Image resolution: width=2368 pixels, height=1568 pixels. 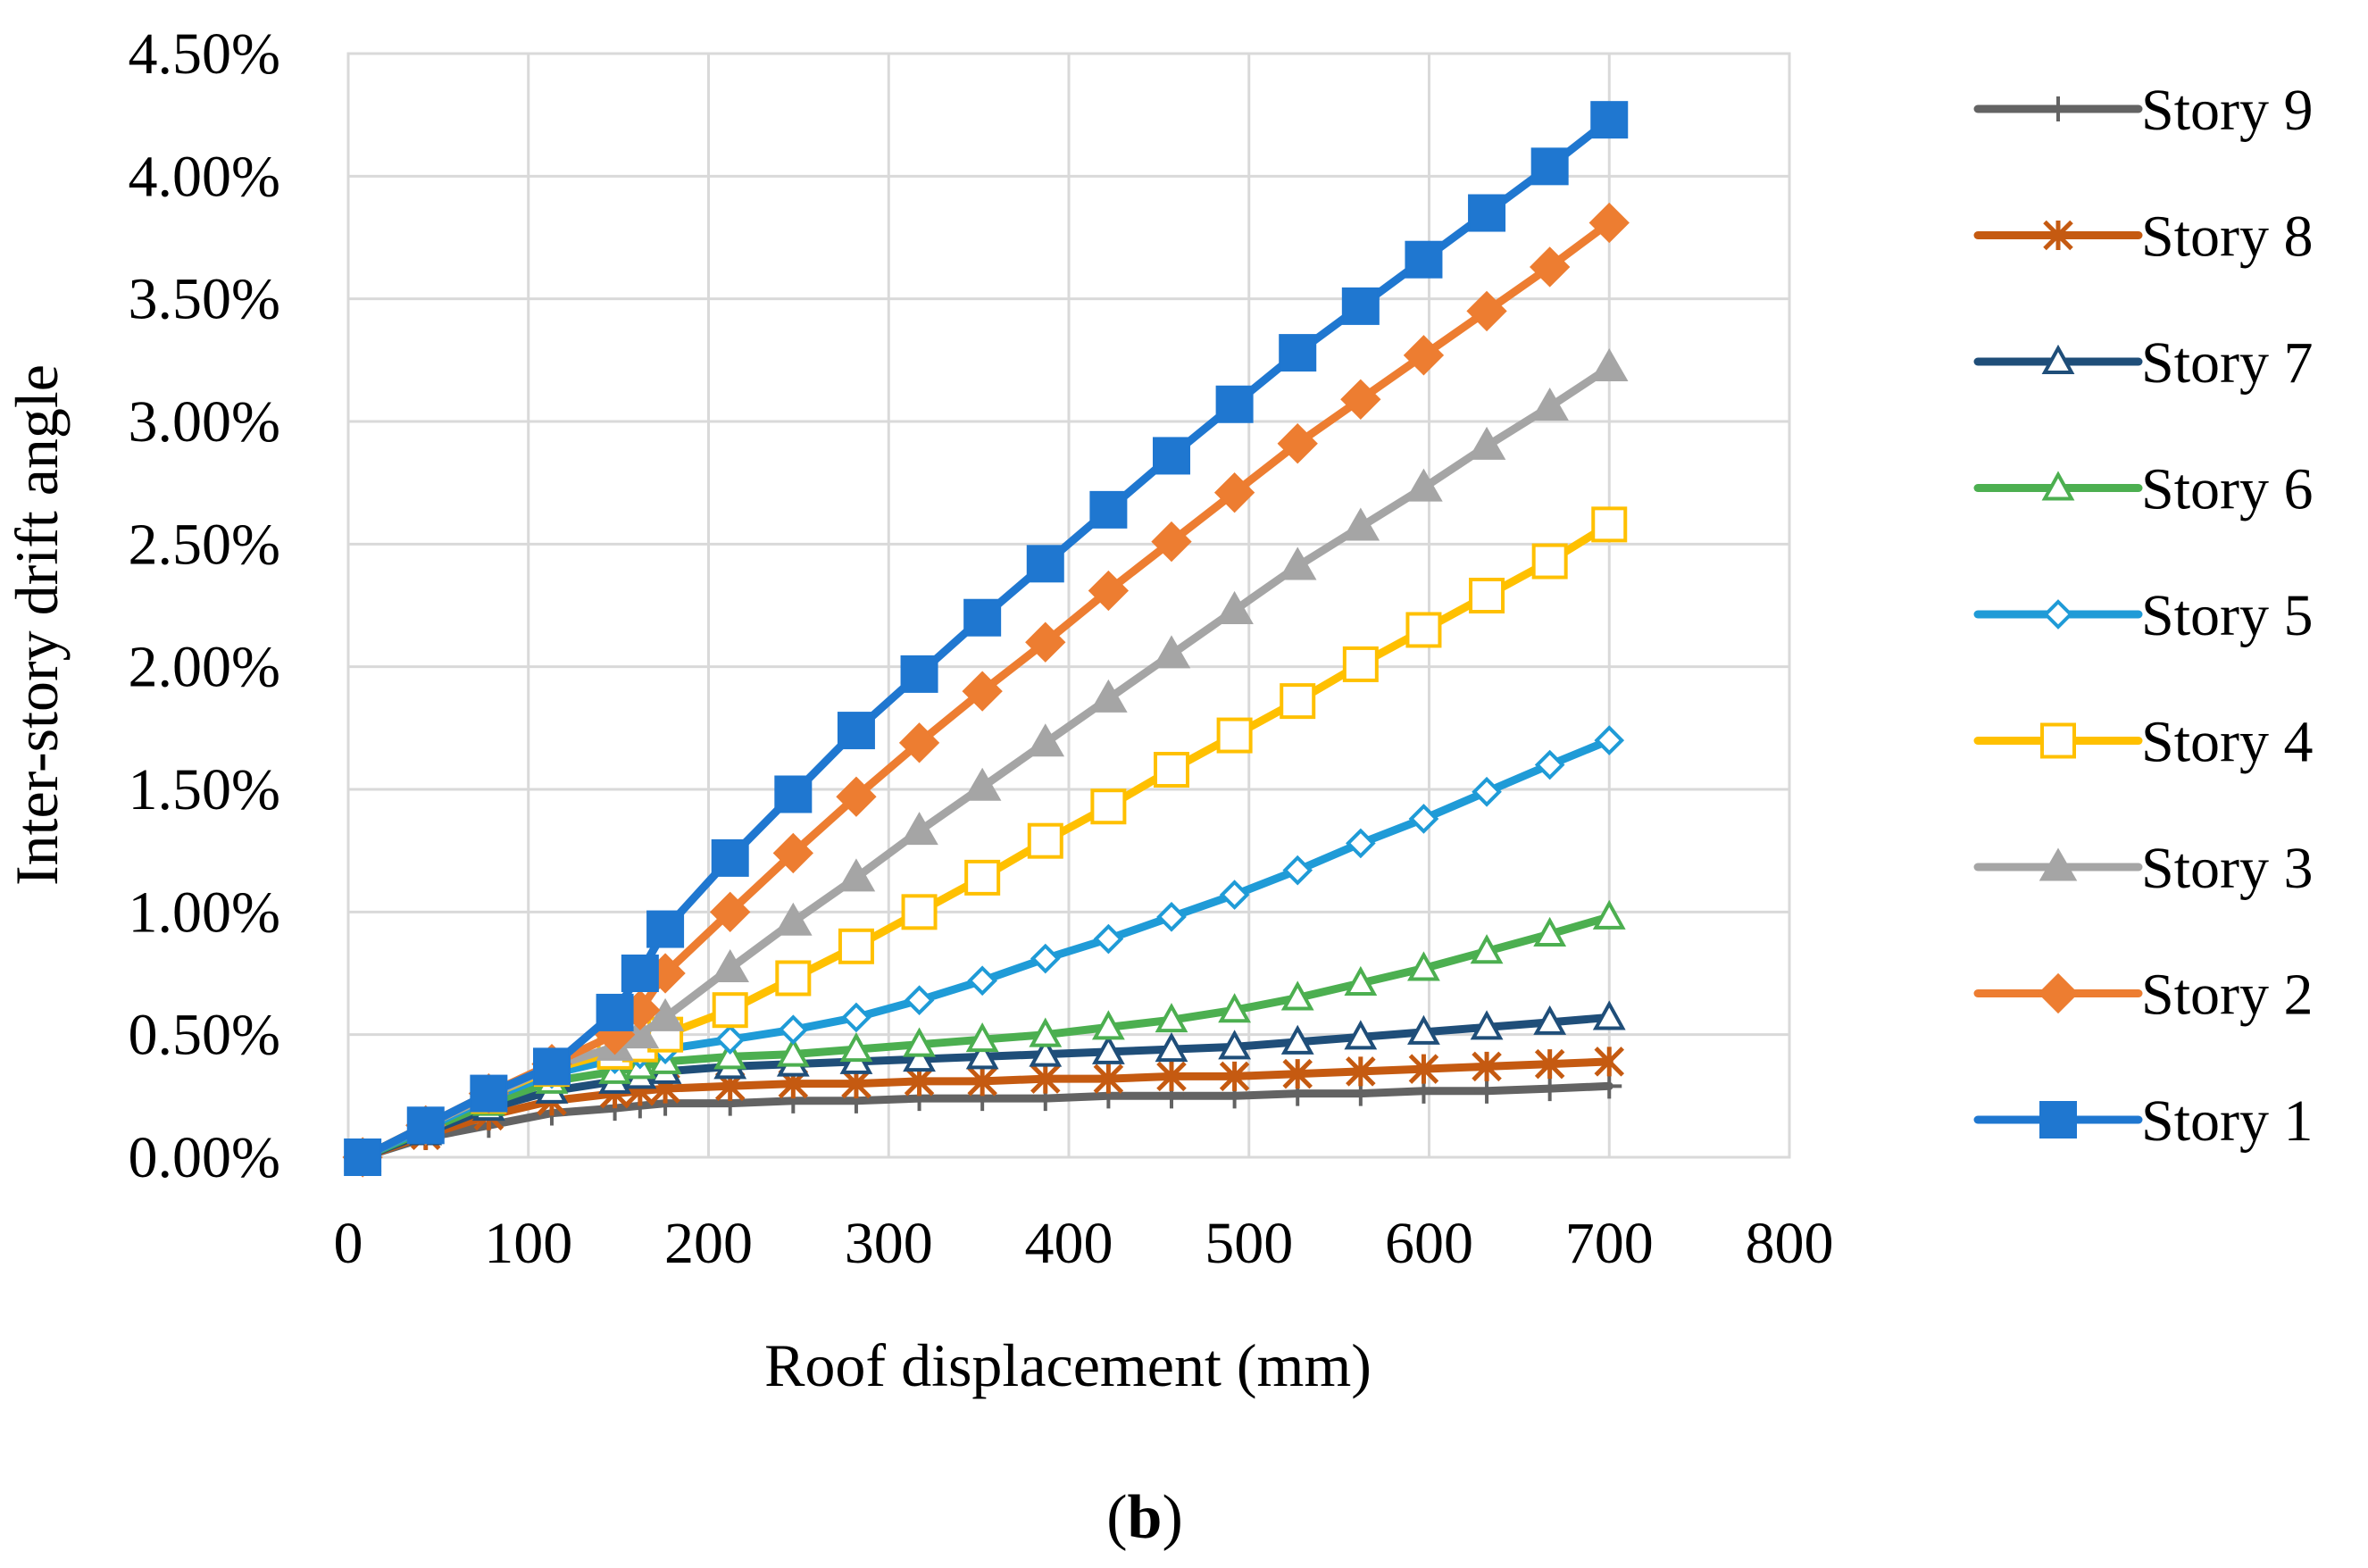 I want to click on caption-open-paren: (, so click(x=1116, y=1517).